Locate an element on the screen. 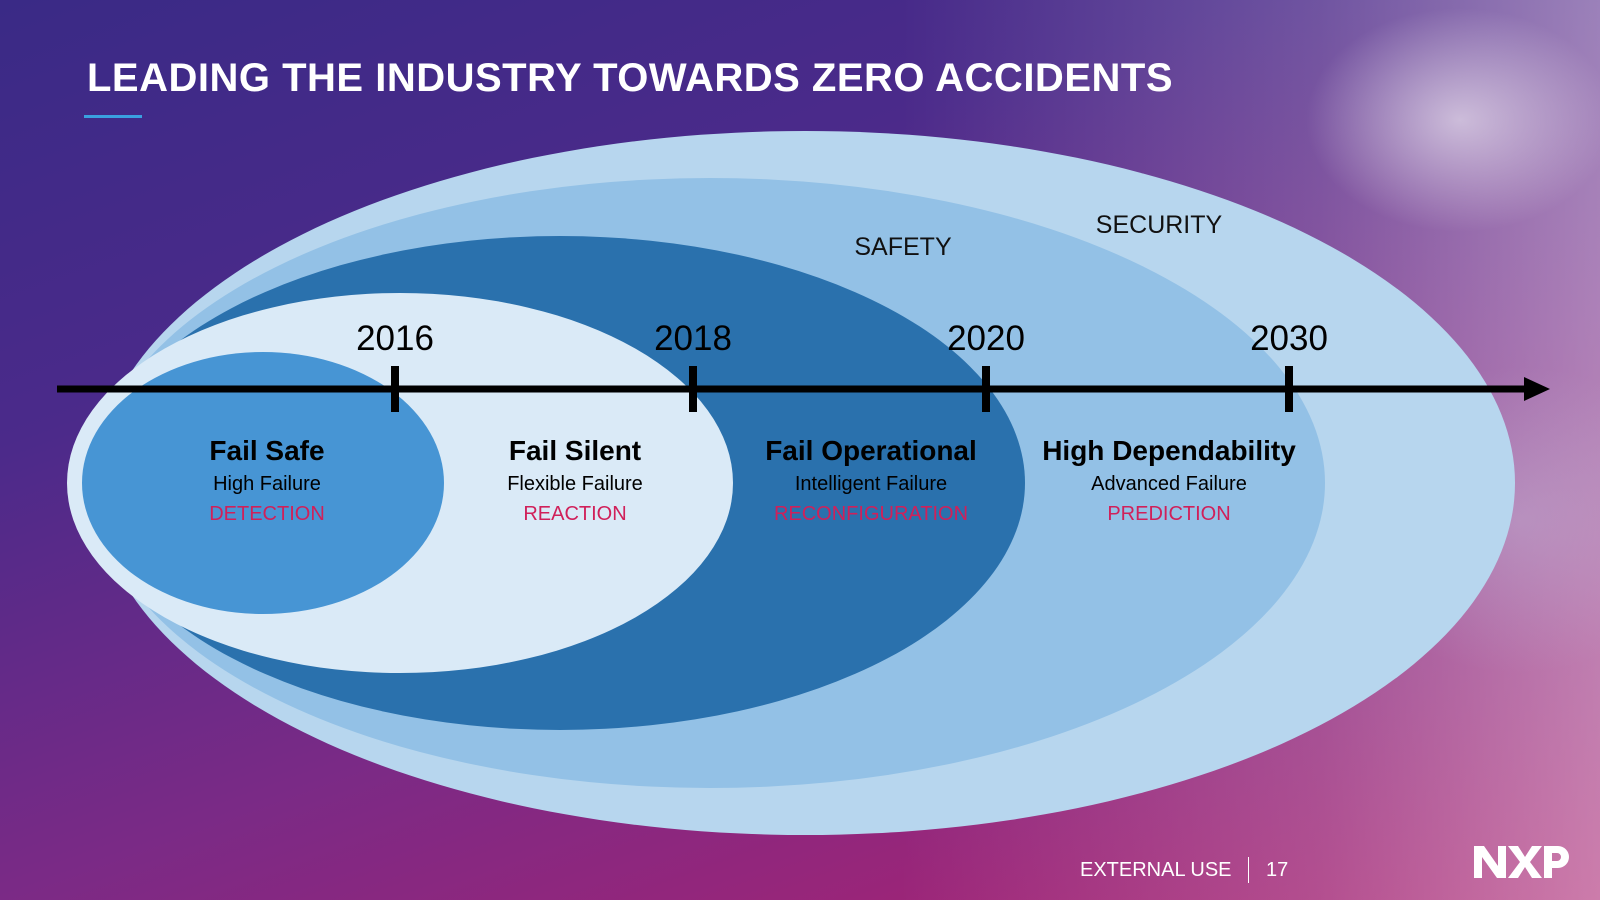 The width and height of the screenshot is (1600, 900). stage-name: Fail Silent is located at coordinates (575, 450).